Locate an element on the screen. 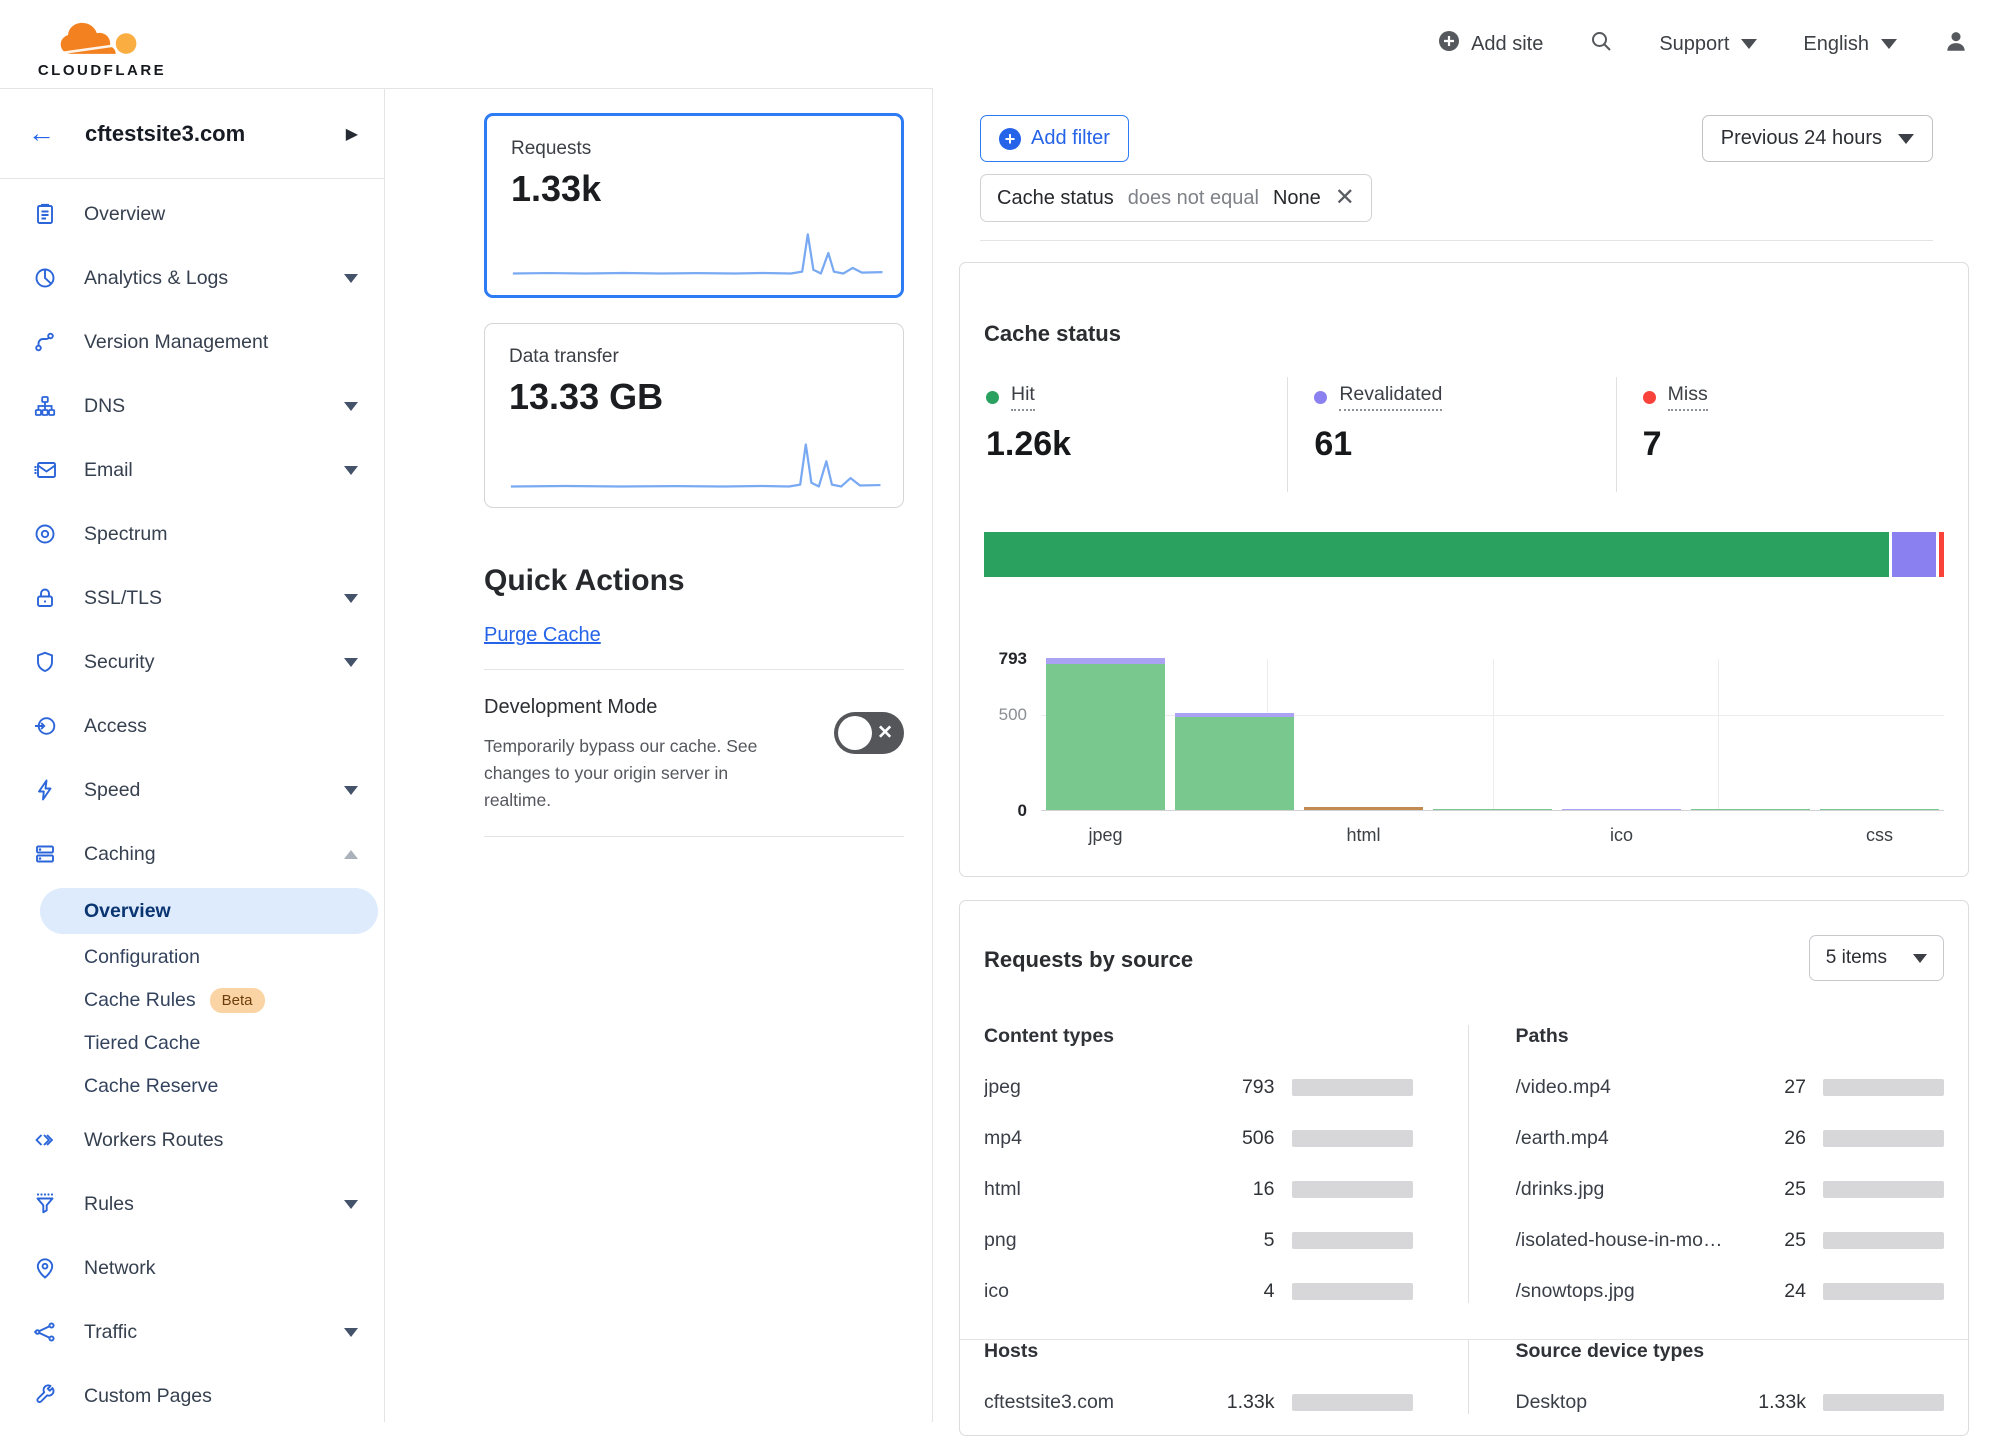 The height and width of the screenshot is (1436, 1999). sidebar-item-spectrum: Spectrum is located at coordinates (192, 534).